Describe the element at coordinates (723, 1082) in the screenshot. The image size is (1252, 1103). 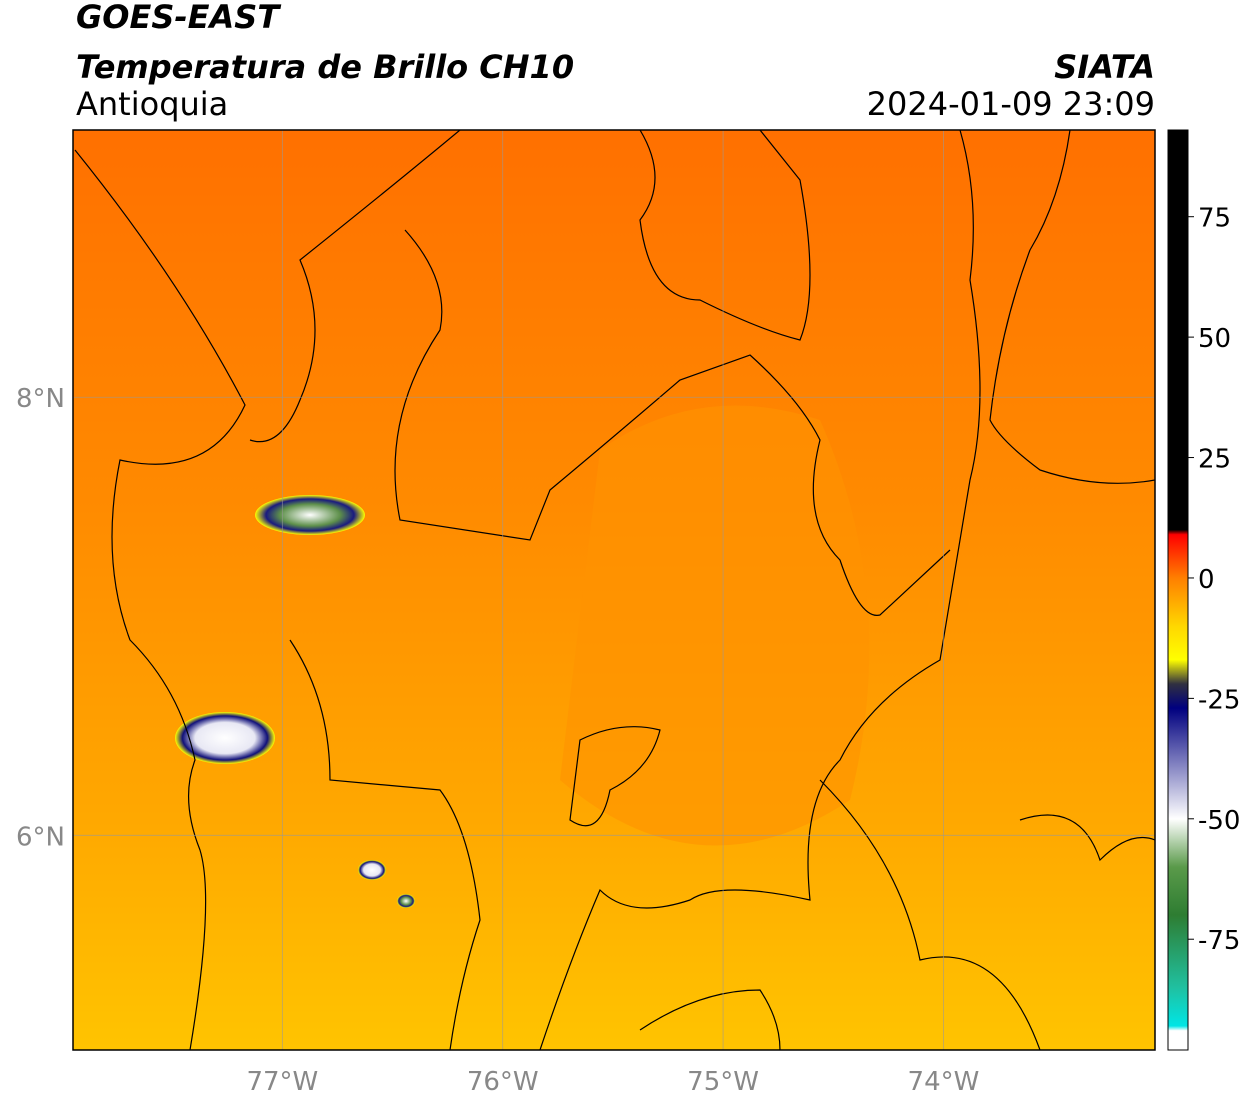
I see `x-tick-label: 75°W` at that location.